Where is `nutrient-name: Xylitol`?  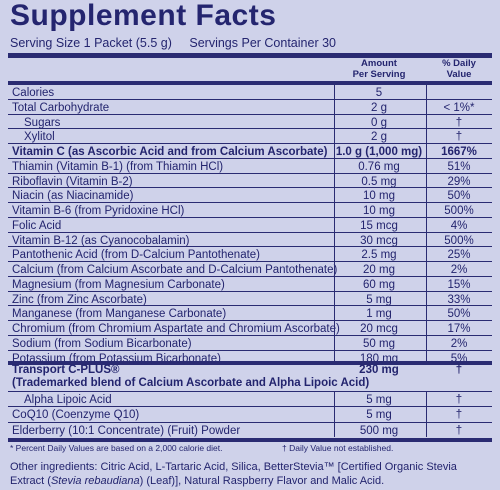
nutrient-name: Xylitol is located at coordinates (39, 137).